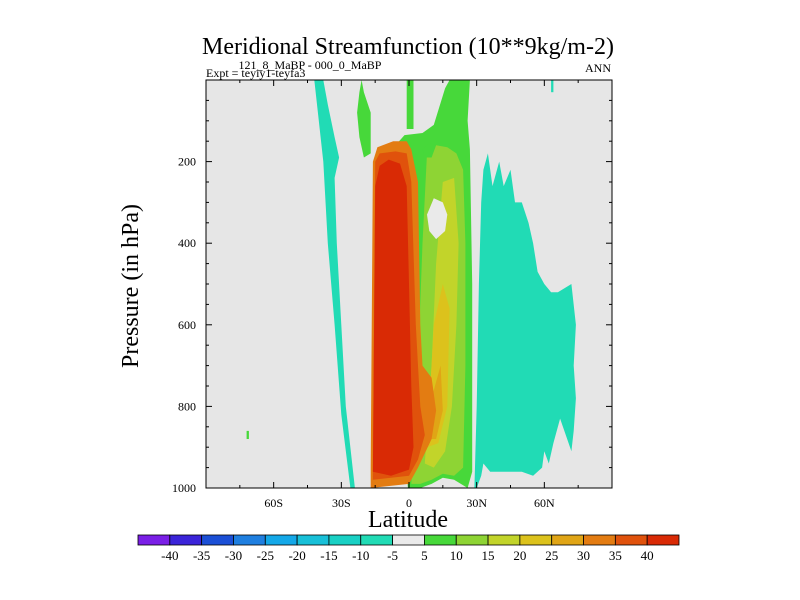  What do you see at coordinates (488, 555) in the screenshot?
I see `colorbar-level-label: 15` at bounding box center [488, 555].